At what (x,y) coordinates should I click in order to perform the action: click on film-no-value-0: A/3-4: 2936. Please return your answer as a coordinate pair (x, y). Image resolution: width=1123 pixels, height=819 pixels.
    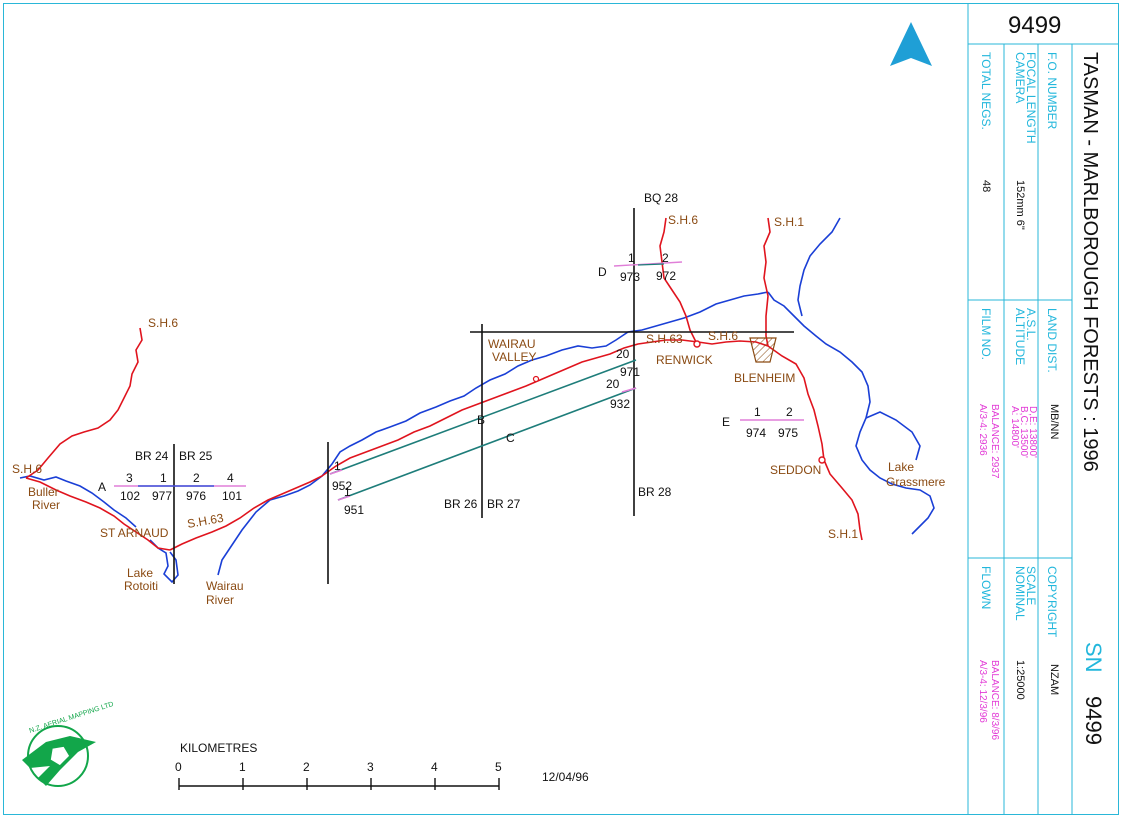
    Looking at the image, I should click on (982, 430).